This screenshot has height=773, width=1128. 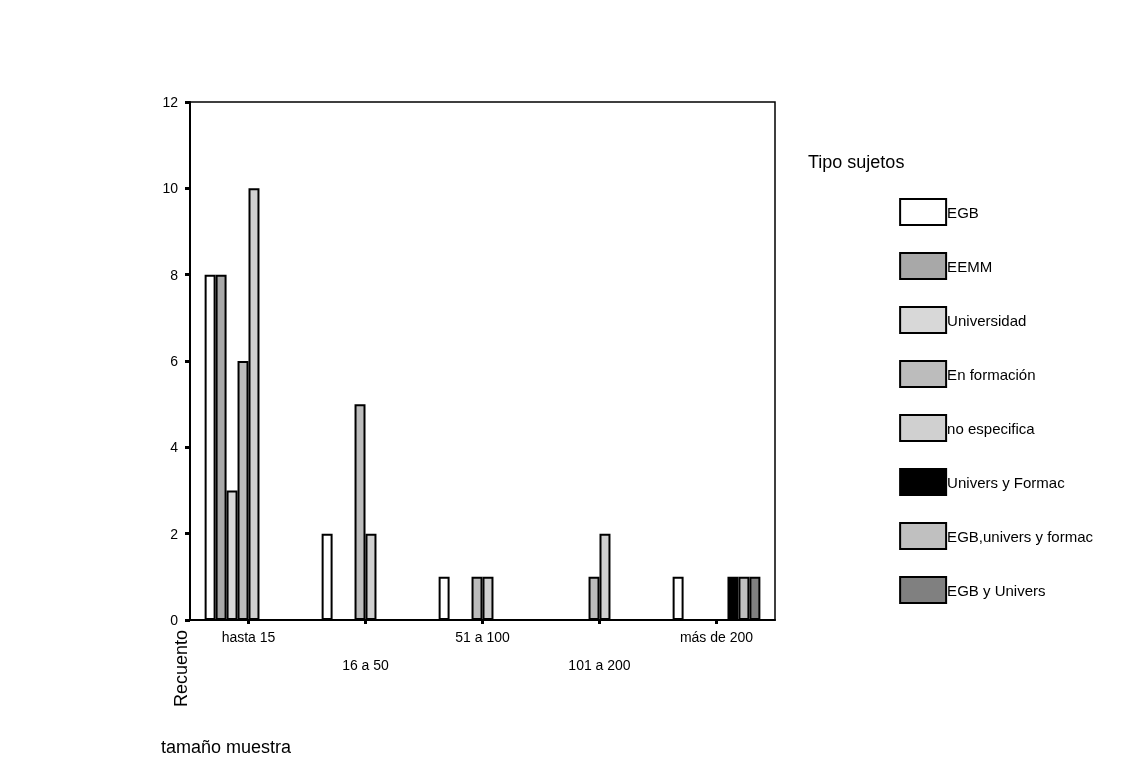 What do you see at coordinates (366, 665) in the screenshot?
I see `x-tick-label: 16 a 50` at bounding box center [366, 665].